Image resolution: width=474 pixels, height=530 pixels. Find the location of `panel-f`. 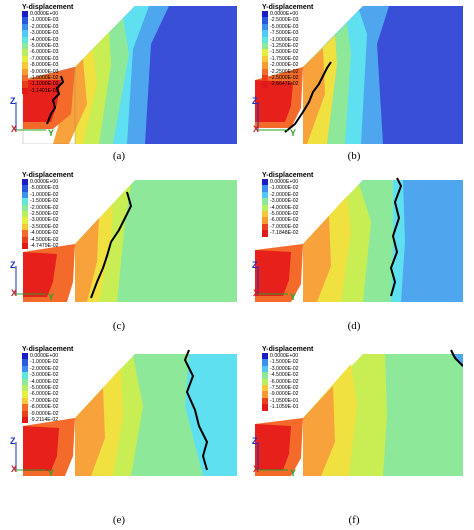

panel-f is located at coordinates (359, 416).